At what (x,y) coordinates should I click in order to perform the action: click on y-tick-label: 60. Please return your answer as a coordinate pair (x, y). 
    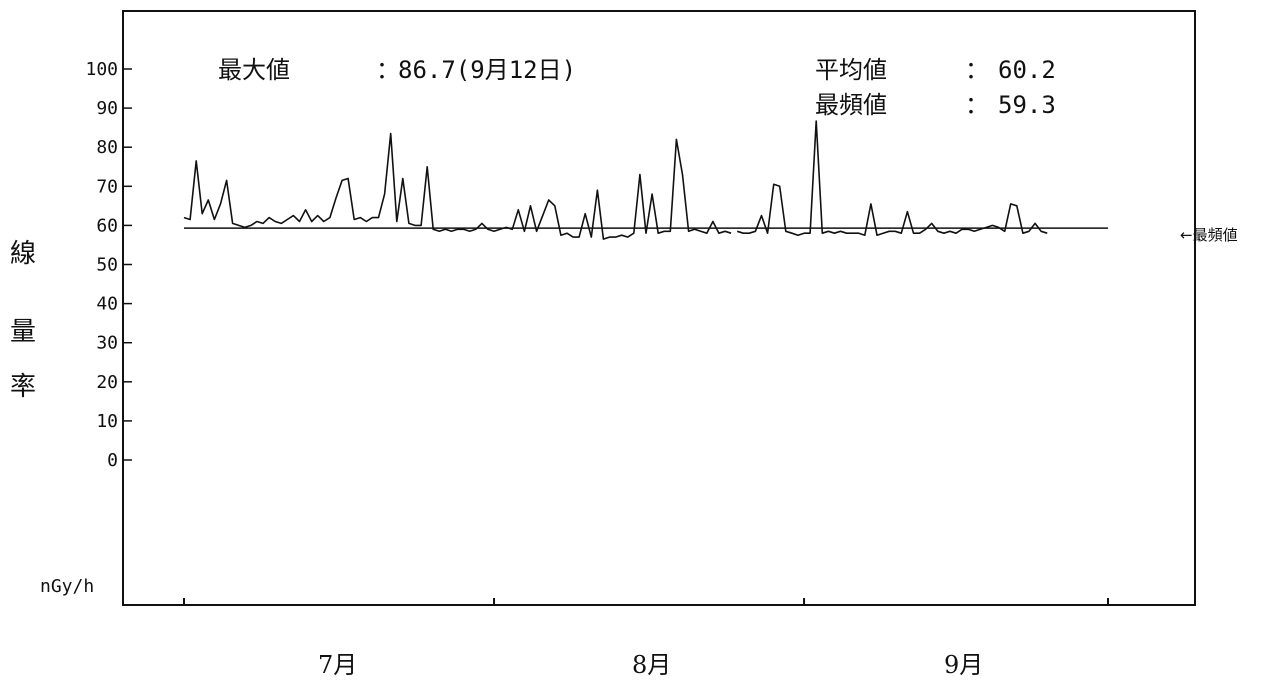
    Looking at the image, I should click on (107, 225).